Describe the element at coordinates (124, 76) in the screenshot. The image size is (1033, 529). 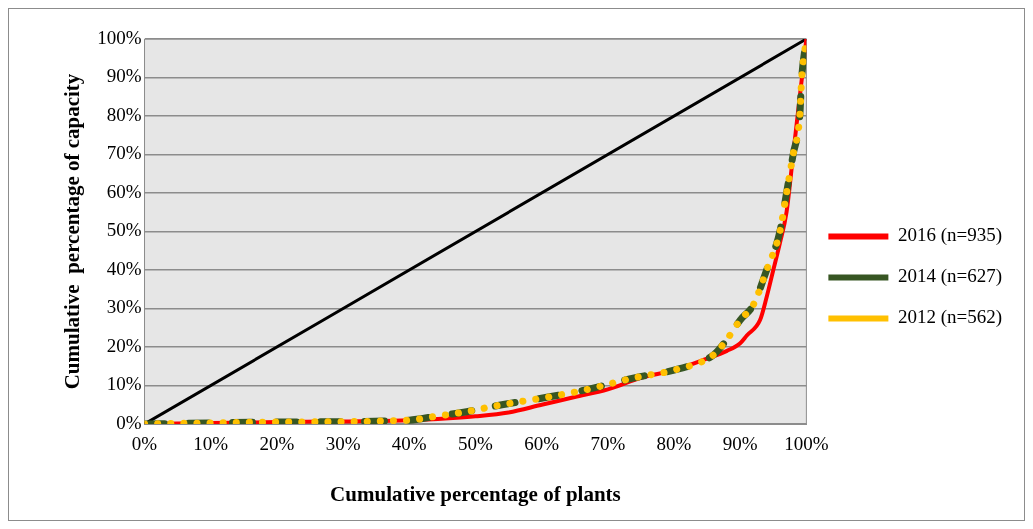
I see `y-tick-label: 90%` at that location.